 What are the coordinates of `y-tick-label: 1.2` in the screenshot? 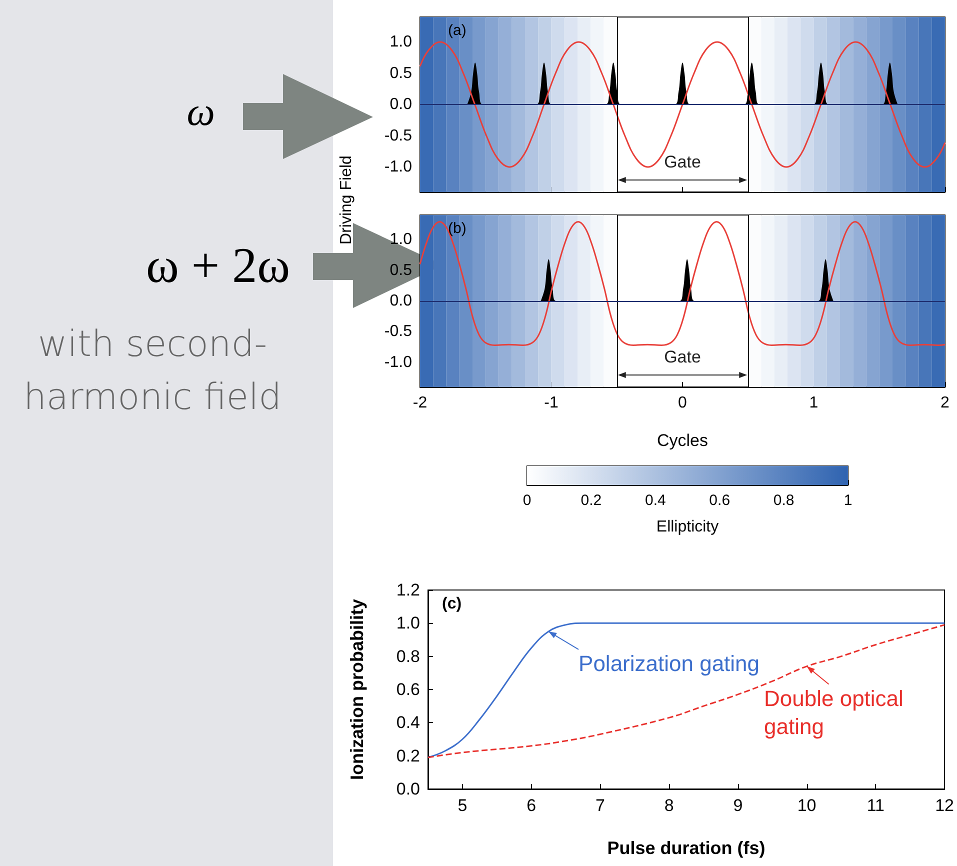 It's located at (408, 590).